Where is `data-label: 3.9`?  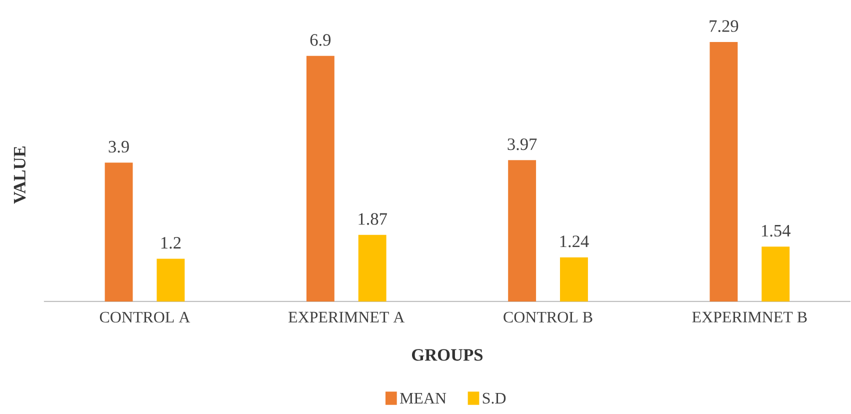
data-label: 3.9 is located at coordinates (118, 146).